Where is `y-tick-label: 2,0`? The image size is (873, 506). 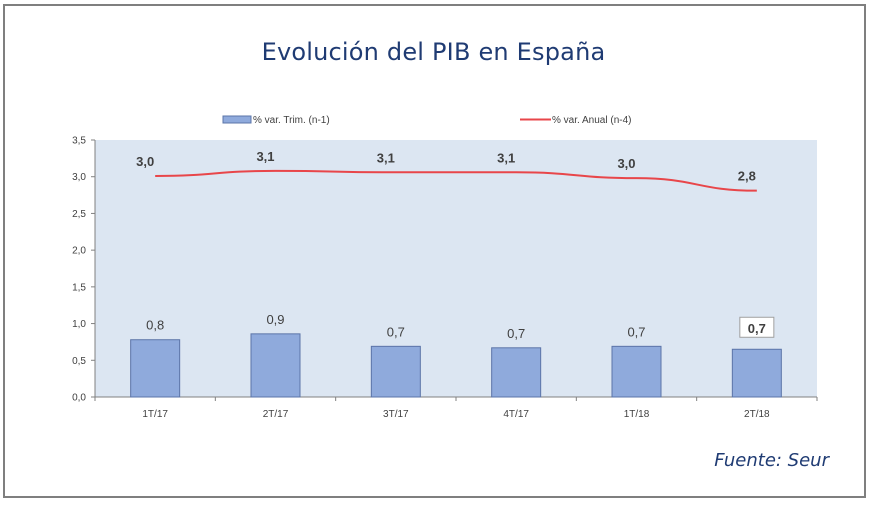 y-tick-label: 2,0 is located at coordinates (79, 251).